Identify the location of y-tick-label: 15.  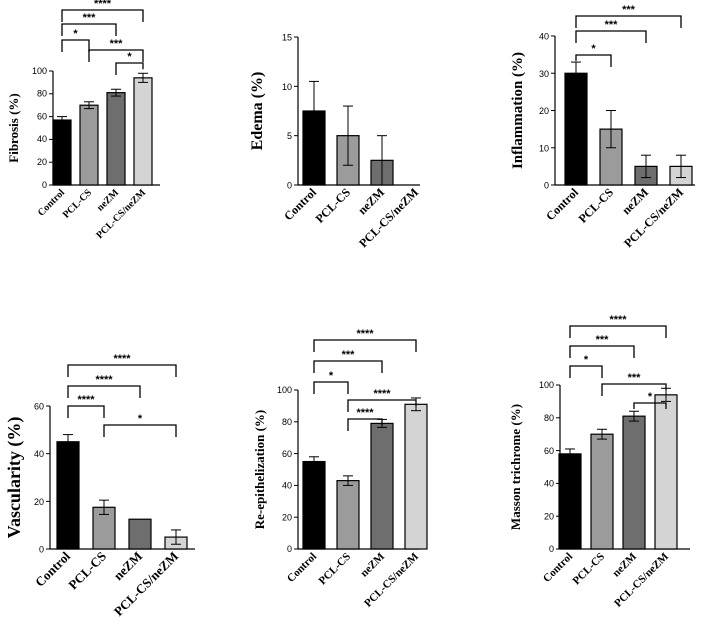
(287, 38).